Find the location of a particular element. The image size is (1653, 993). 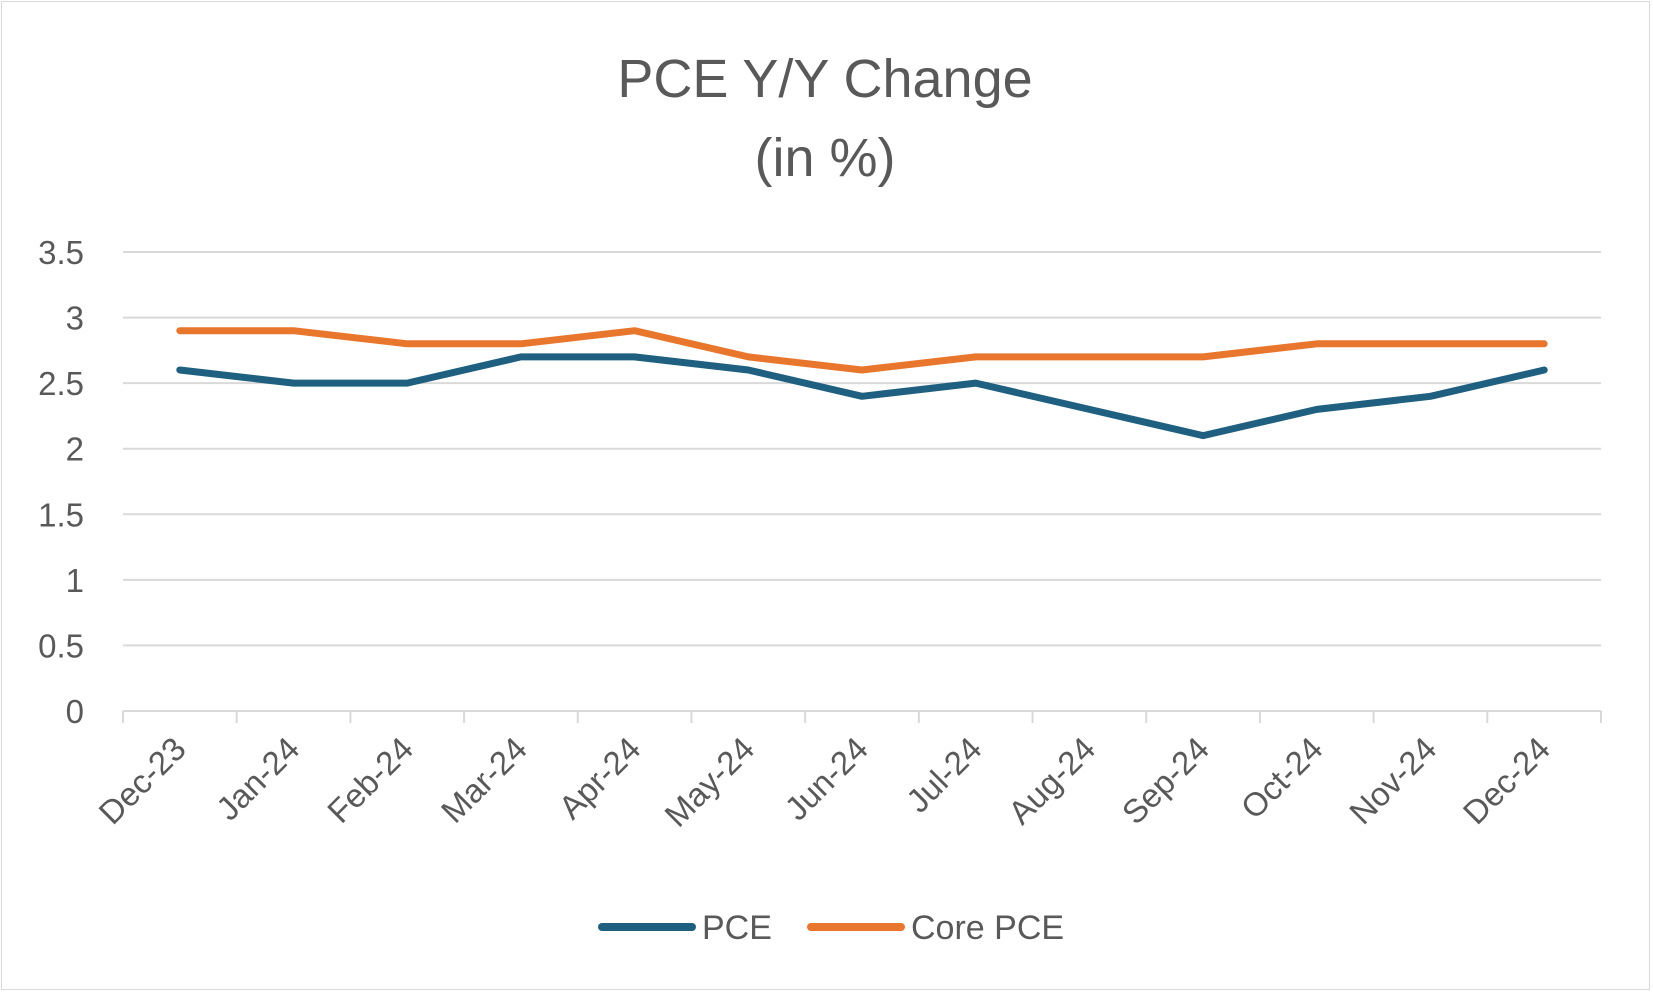

x-tick-label: Sep-24 is located at coordinates (1165, 780).